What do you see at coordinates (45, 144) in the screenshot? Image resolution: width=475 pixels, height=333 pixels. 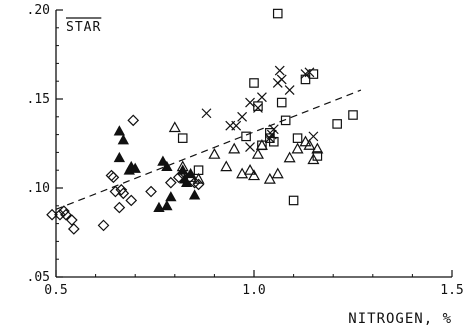 I see `y-axis-ticks: .05 .10 .15 .20` at bounding box center [45, 144].